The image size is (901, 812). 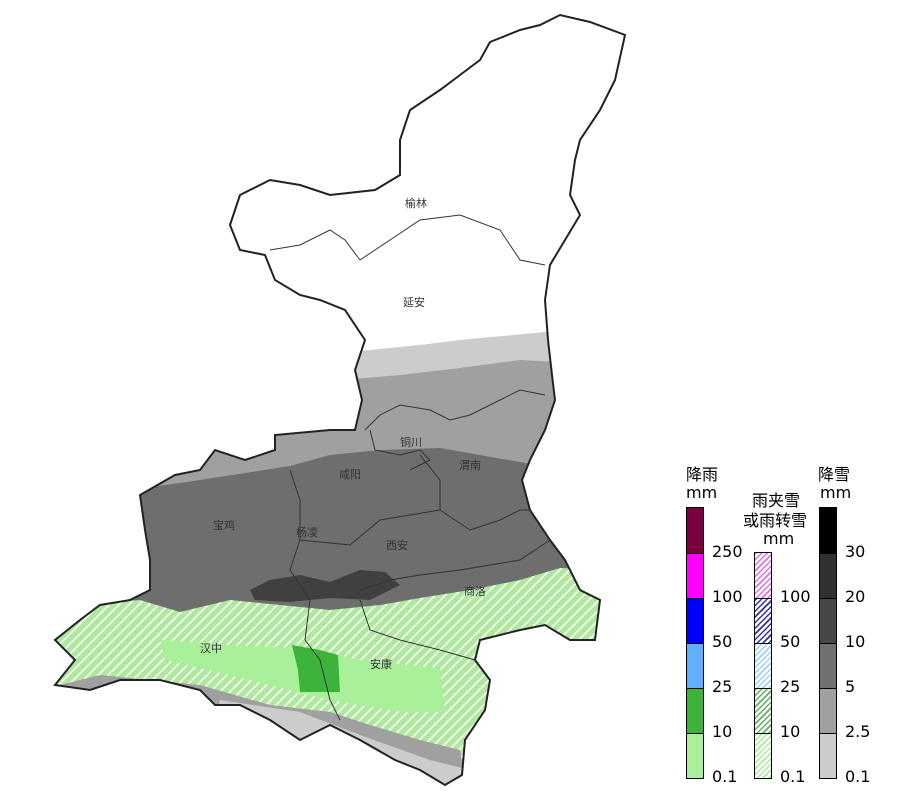 I want to click on sleet-legend-title-2: 或雨转雪, so click(x=775, y=520).